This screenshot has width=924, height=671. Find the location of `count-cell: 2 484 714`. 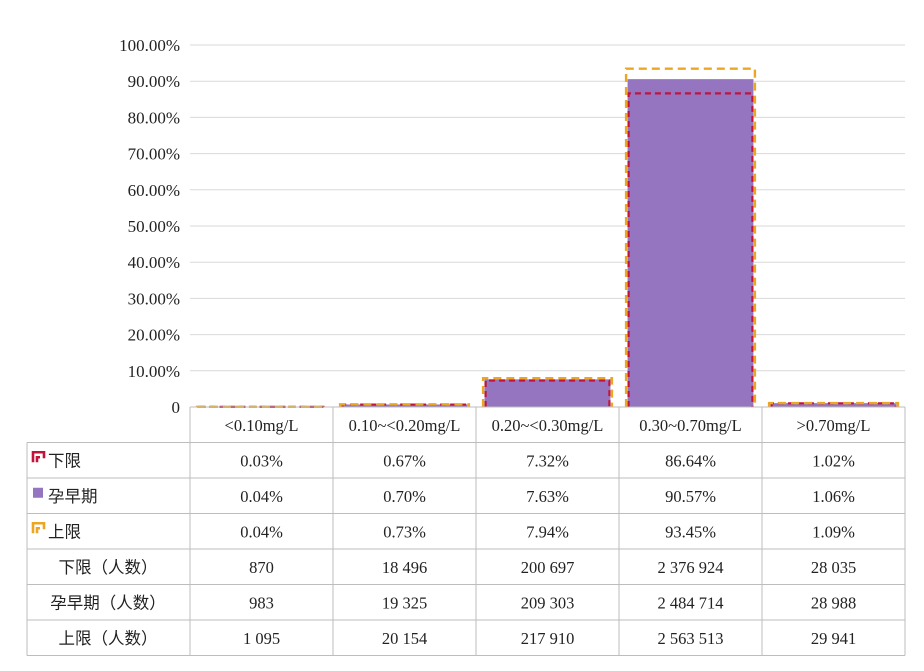

count-cell: 2 484 714 is located at coordinates (691, 602).